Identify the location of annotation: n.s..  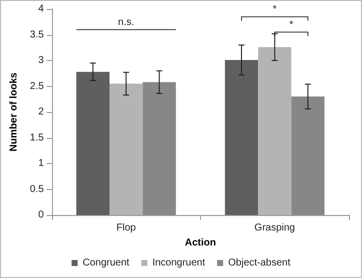
(126, 22).